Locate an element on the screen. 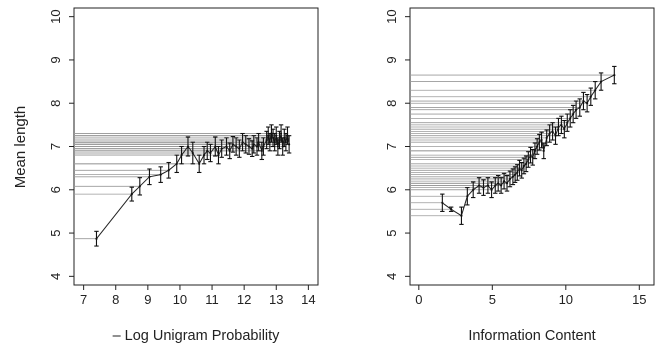 The image size is (663, 347). left-y-tick-label: 5 is located at coordinates (55, 232).